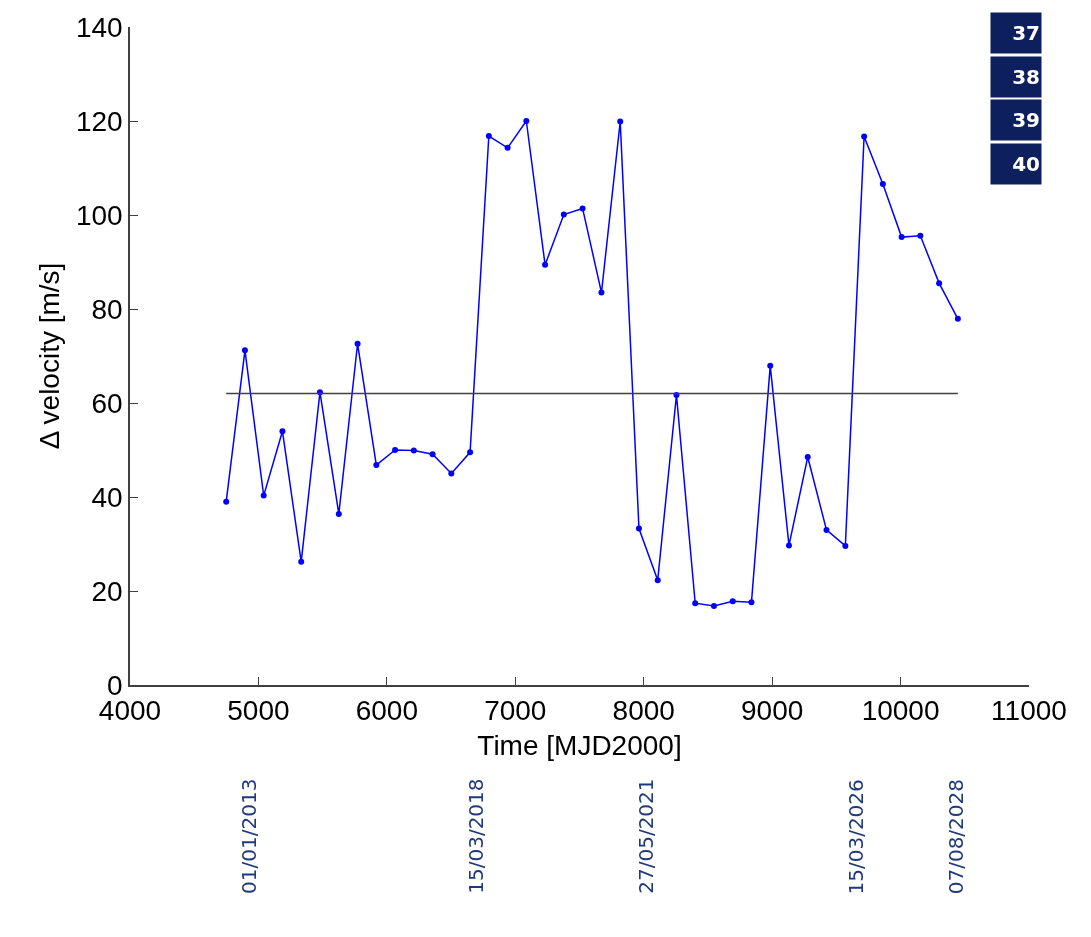 The height and width of the screenshot is (937, 1091). I want to click on annotation: 39, so click(1026, 120).